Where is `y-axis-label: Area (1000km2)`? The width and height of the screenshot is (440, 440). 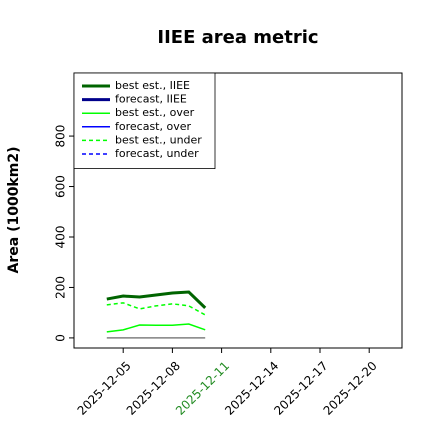 y-axis-label: Area (1000km2) is located at coordinates (14, 210).